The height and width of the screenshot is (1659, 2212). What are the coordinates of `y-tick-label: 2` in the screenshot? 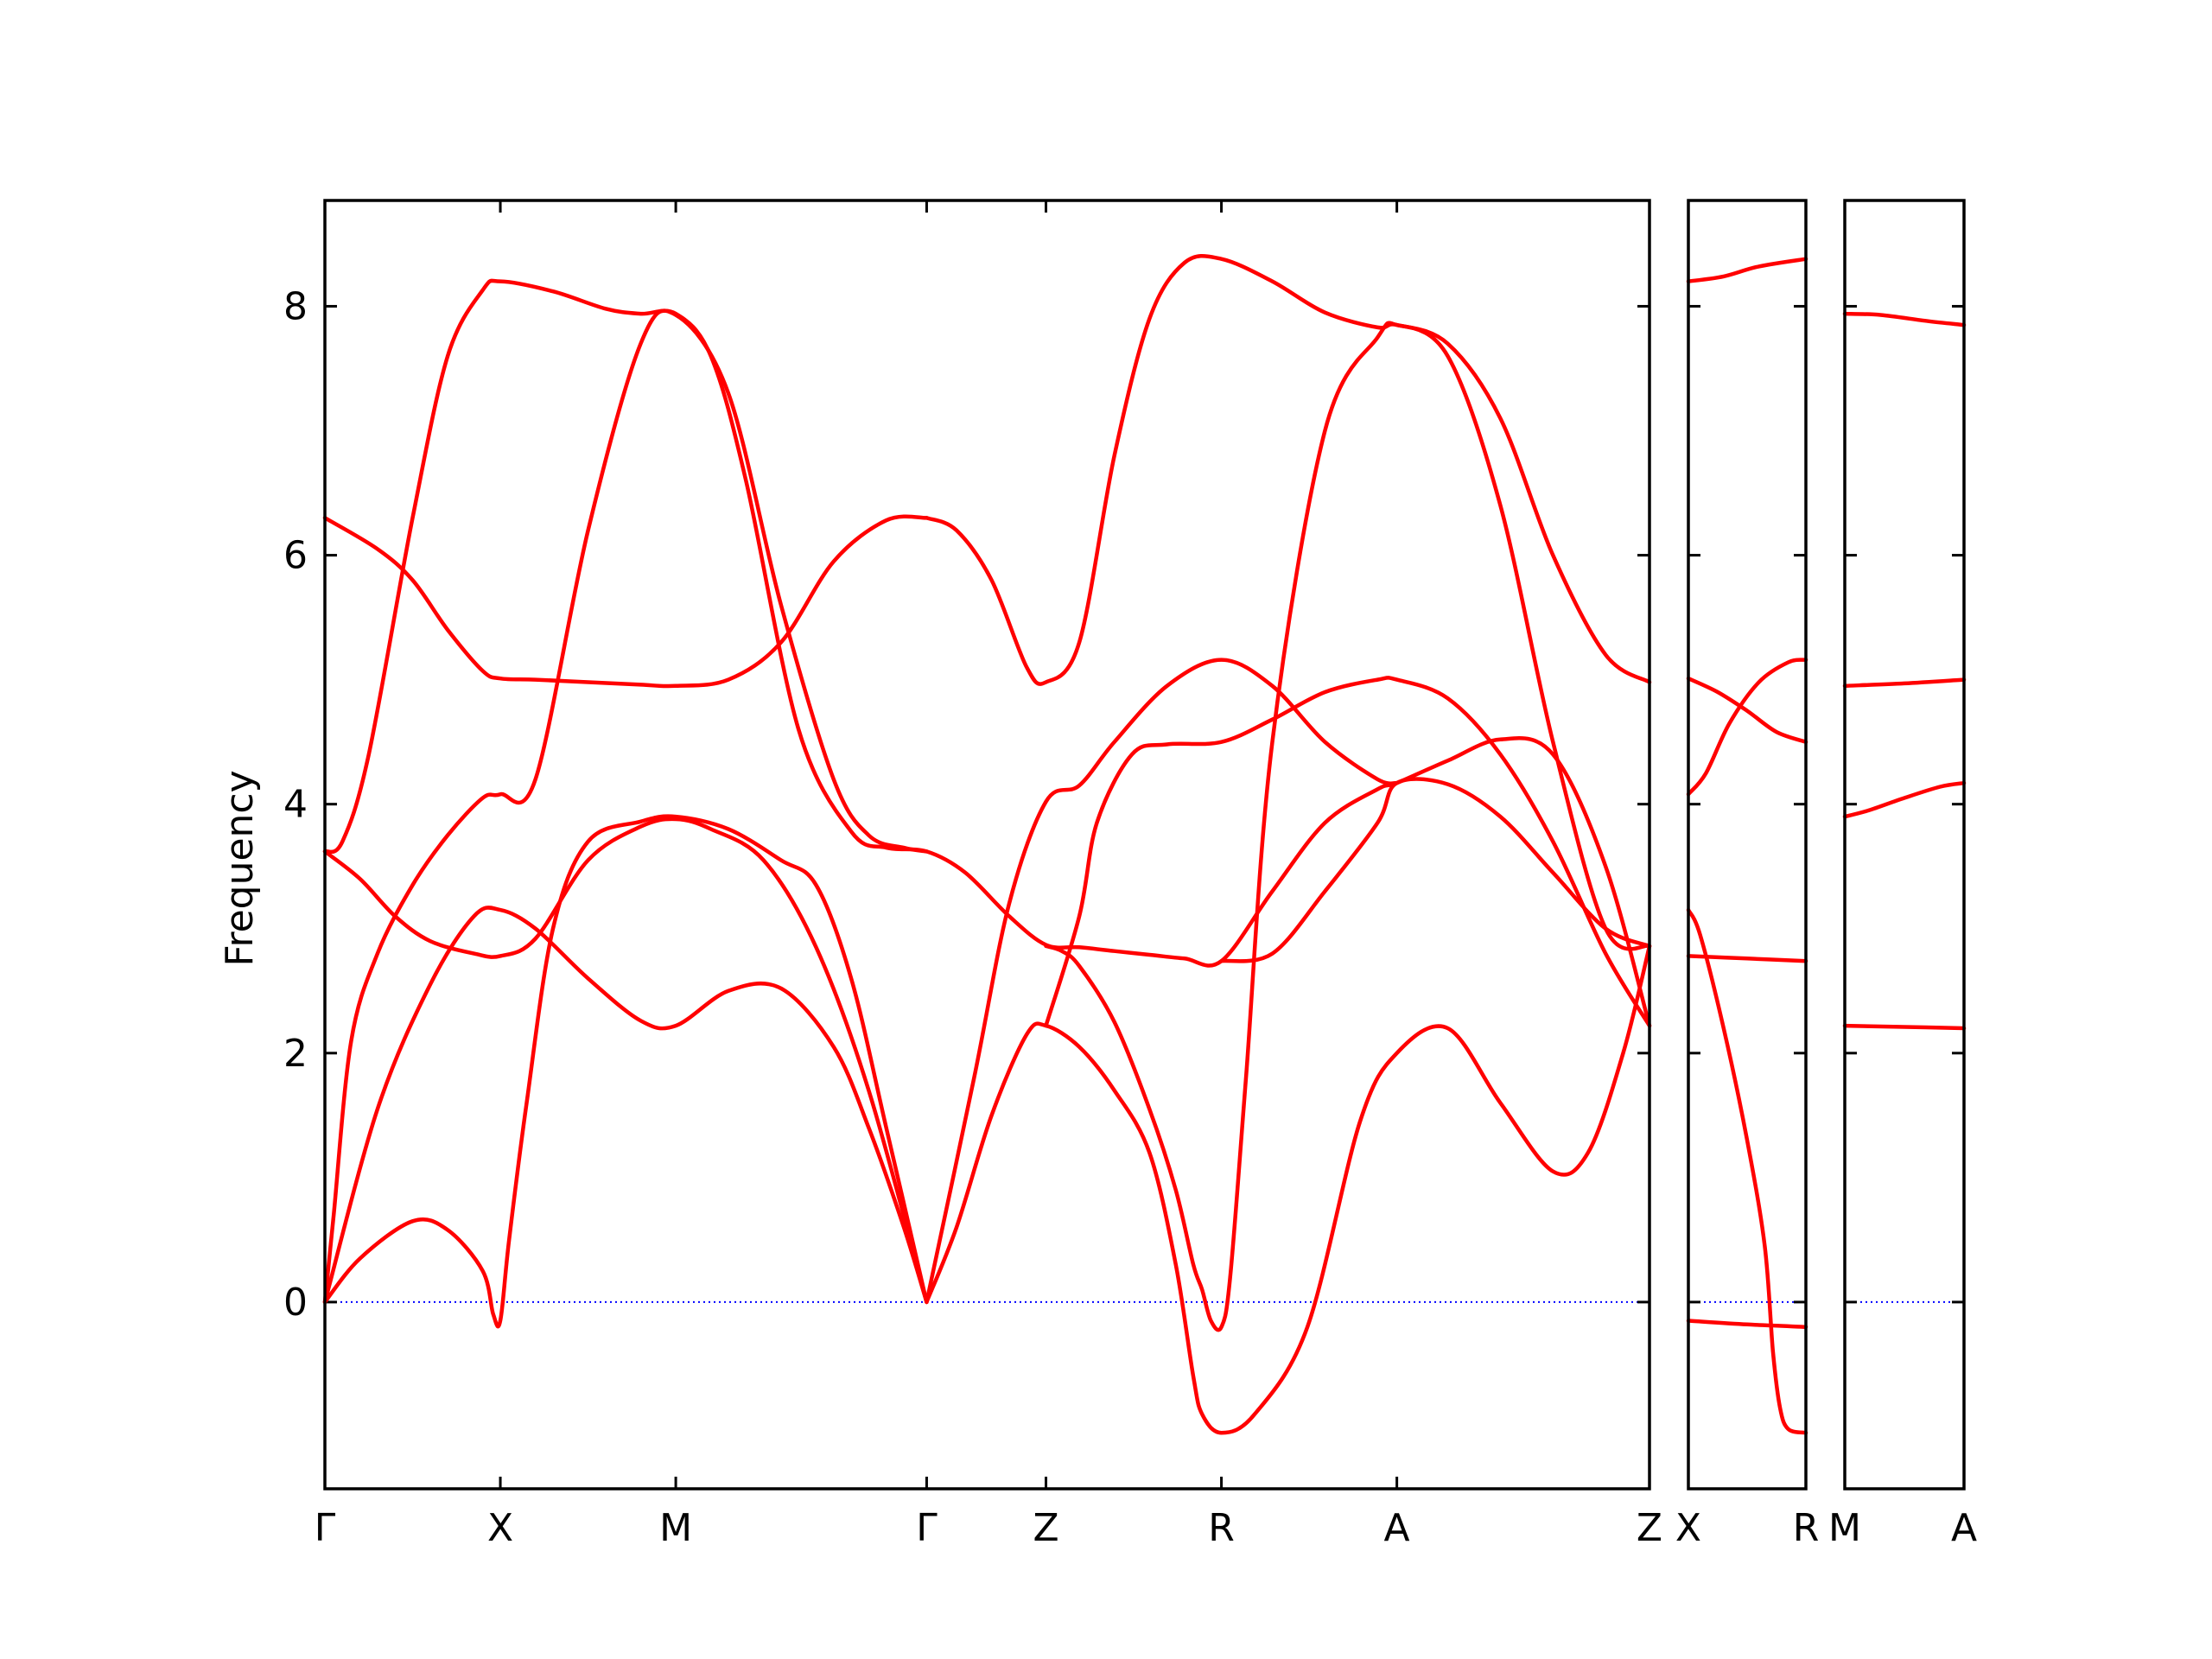 It's located at (295, 1054).